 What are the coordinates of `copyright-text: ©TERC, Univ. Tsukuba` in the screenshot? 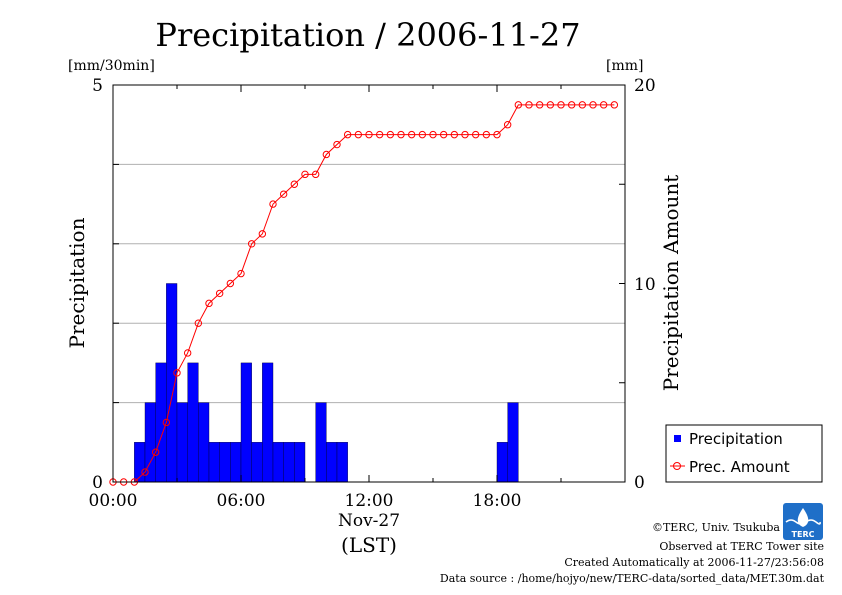 It's located at (716, 527).